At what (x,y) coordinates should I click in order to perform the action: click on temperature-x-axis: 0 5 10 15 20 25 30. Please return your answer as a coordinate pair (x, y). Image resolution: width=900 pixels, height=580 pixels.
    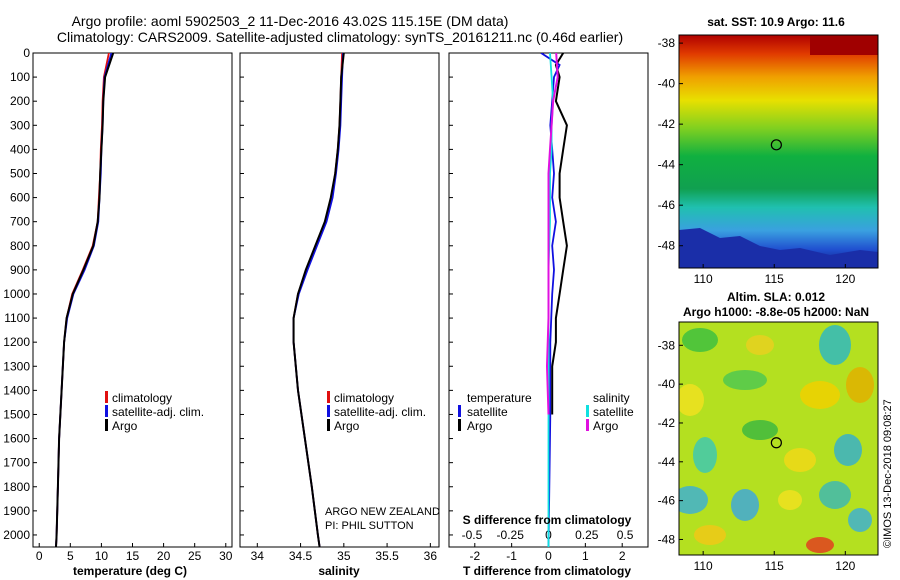
    Looking at the image, I should click on (134, 553).